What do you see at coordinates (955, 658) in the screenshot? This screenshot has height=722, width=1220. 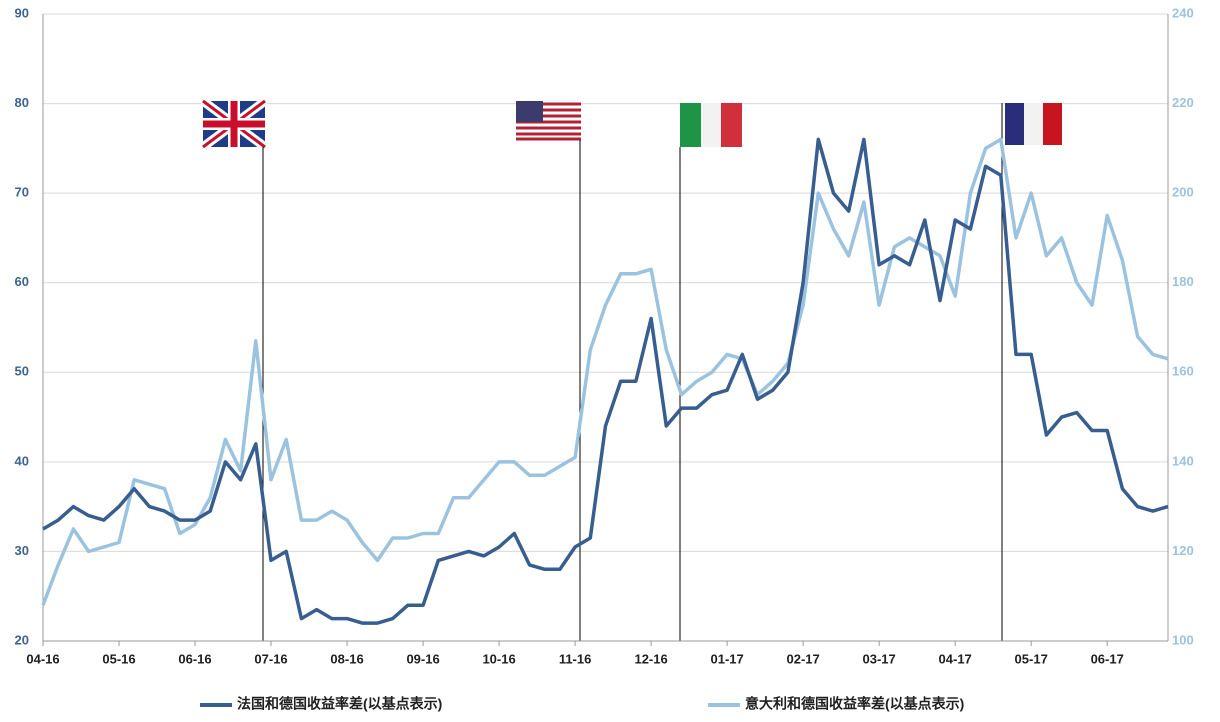 I see `x-tick-label: 04-17` at bounding box center [955, 658].